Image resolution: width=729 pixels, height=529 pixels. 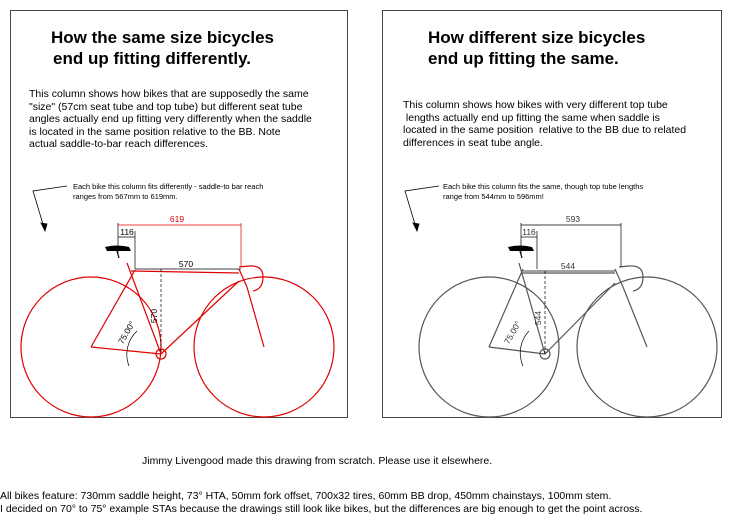 What do you see at coordinates (647, 347) in the screenshot?
I see `right-front-wheel` at bounding box center [647, 347].